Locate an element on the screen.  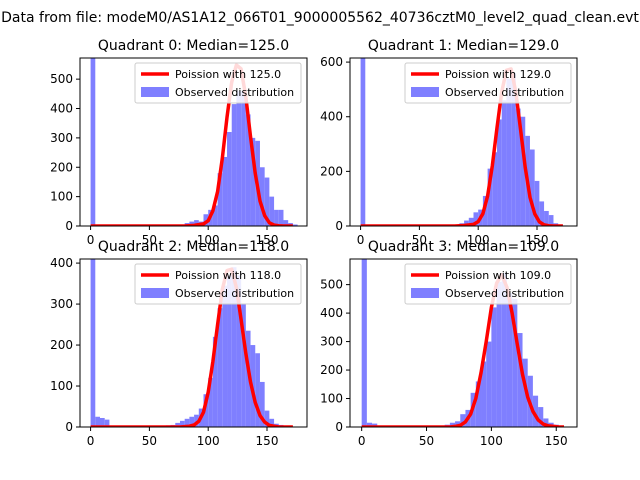
panel-title: Quadrant 2: Median=118.0 is located at coordinates (193, 247).